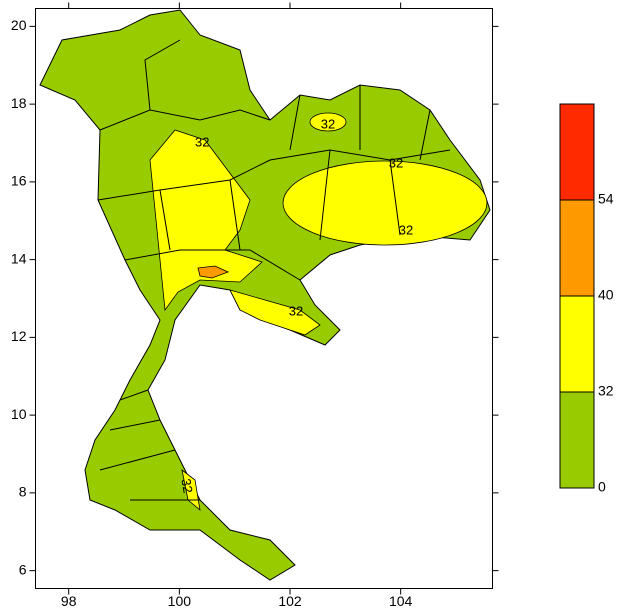 The image size is (620, 610). Describe the element at coordinates (19, 258) in the screenshot. I see `y-tick-label: 14` at that location.